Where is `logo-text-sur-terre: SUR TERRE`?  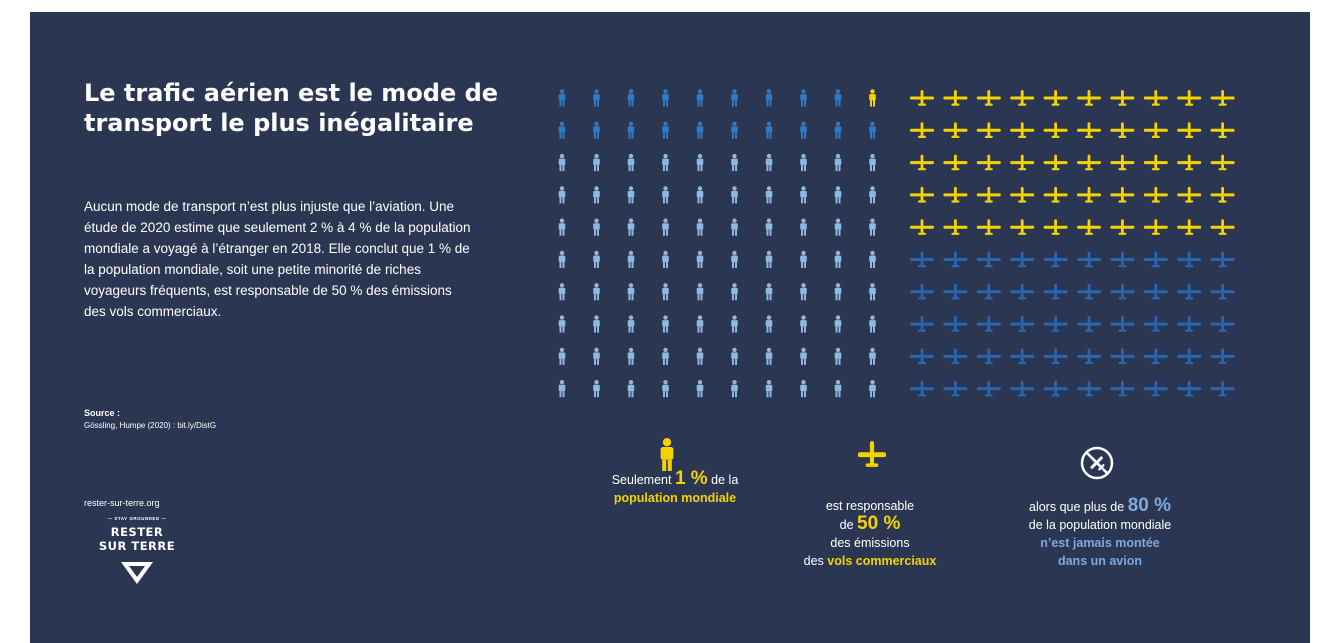 logo-text-sur-terre: SUR TERRE is located at coordinates (137, 546).